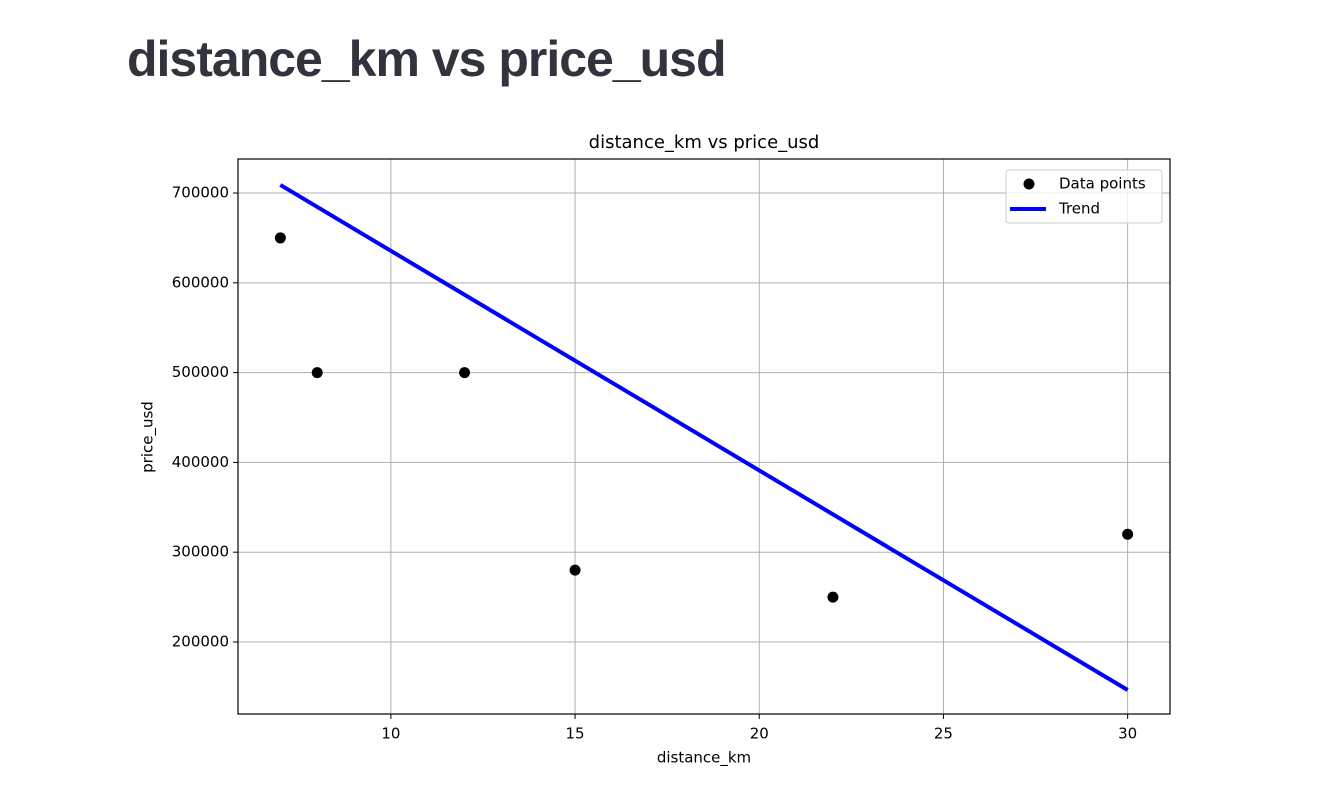  What do you see at coordinates (1127, 734) in the screenshot?
I see `x-tick-label: 30` at bounding box center [1127, 734].